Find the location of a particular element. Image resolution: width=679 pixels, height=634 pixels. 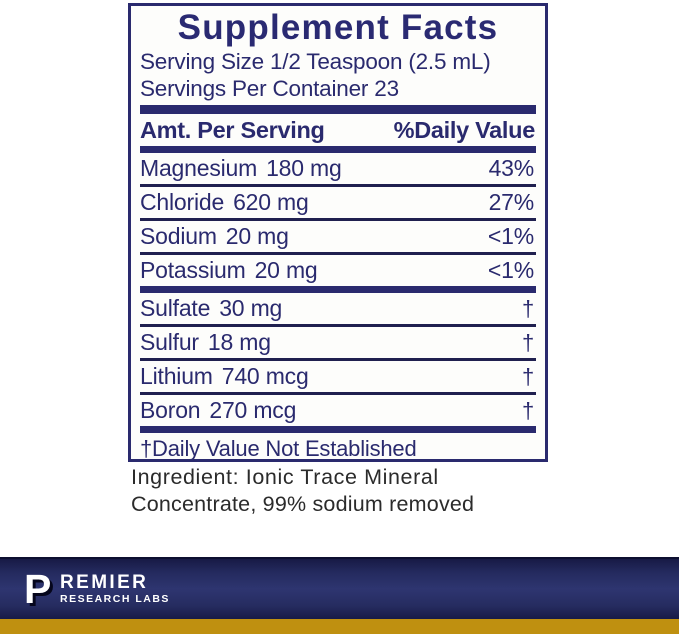

table-row: Sulfate 30 mg † is located at coordinates (338, 308).